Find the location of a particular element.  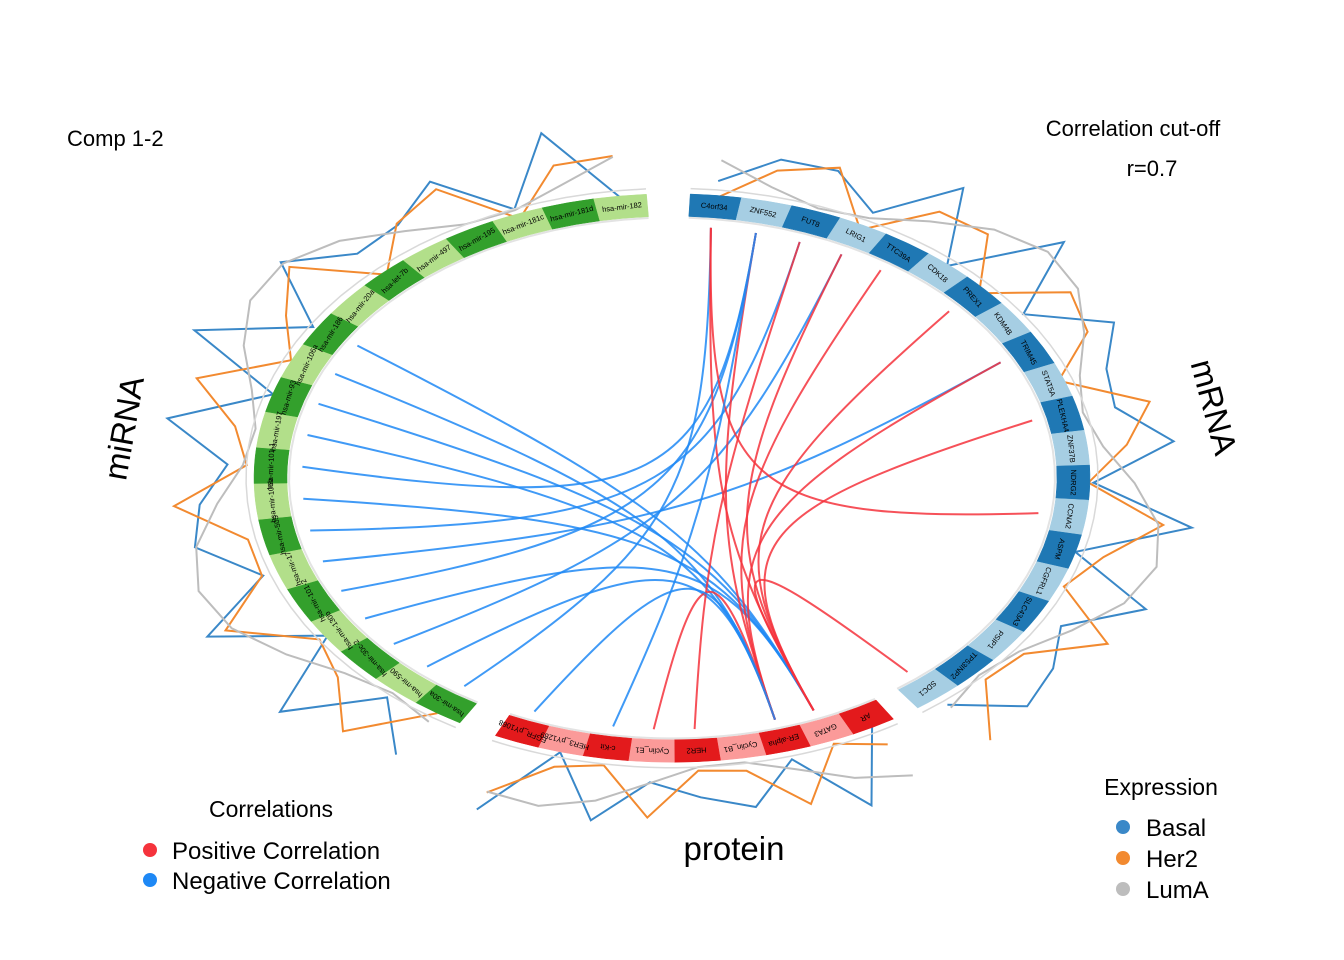

segment-label-znf37b: ZNF37B is located at coordinates (1071, 448).